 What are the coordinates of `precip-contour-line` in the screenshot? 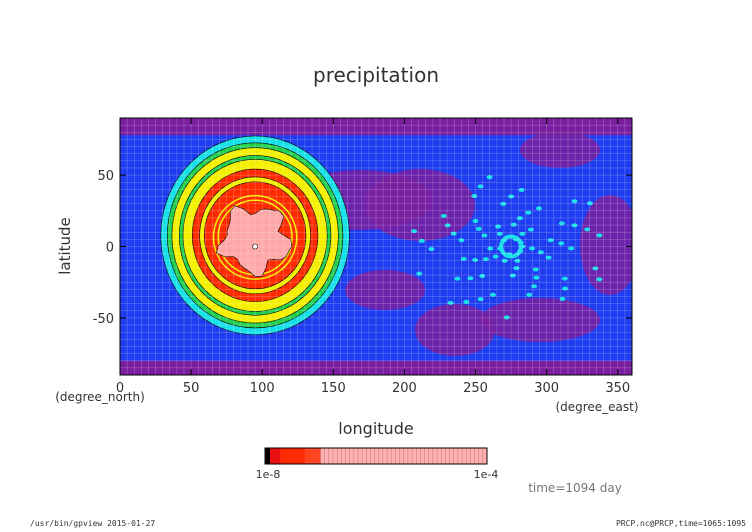 It's located at (255, 237).